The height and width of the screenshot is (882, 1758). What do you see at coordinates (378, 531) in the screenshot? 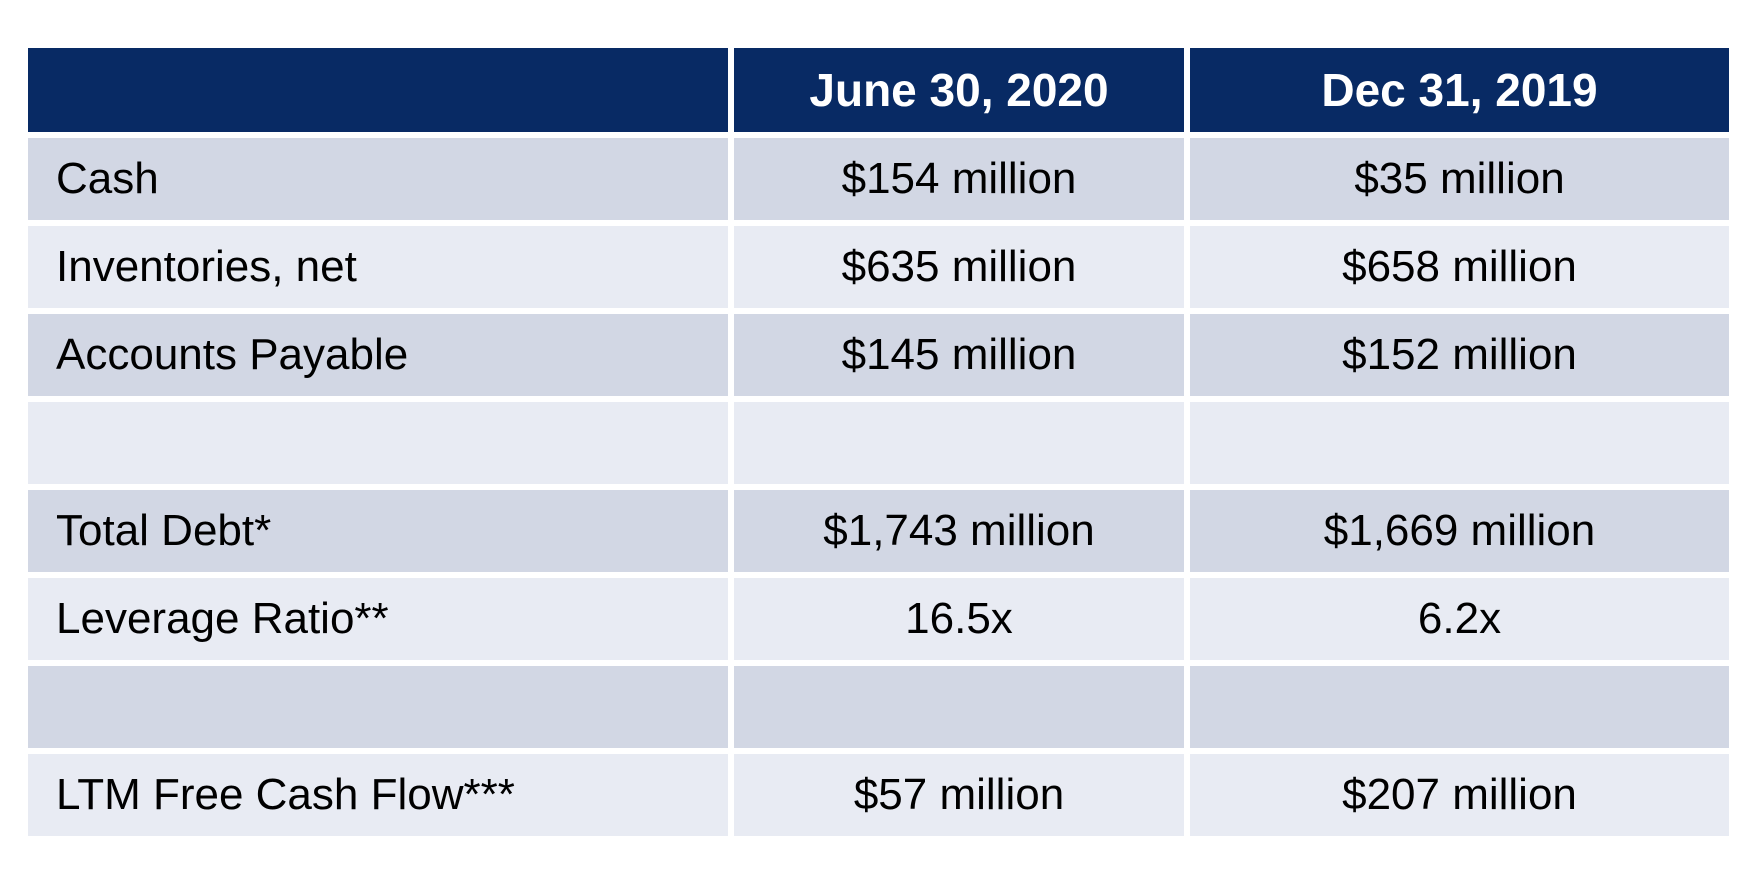
I see `row-label-total-debt: Total Debt*` at bounding box center [378, 531].